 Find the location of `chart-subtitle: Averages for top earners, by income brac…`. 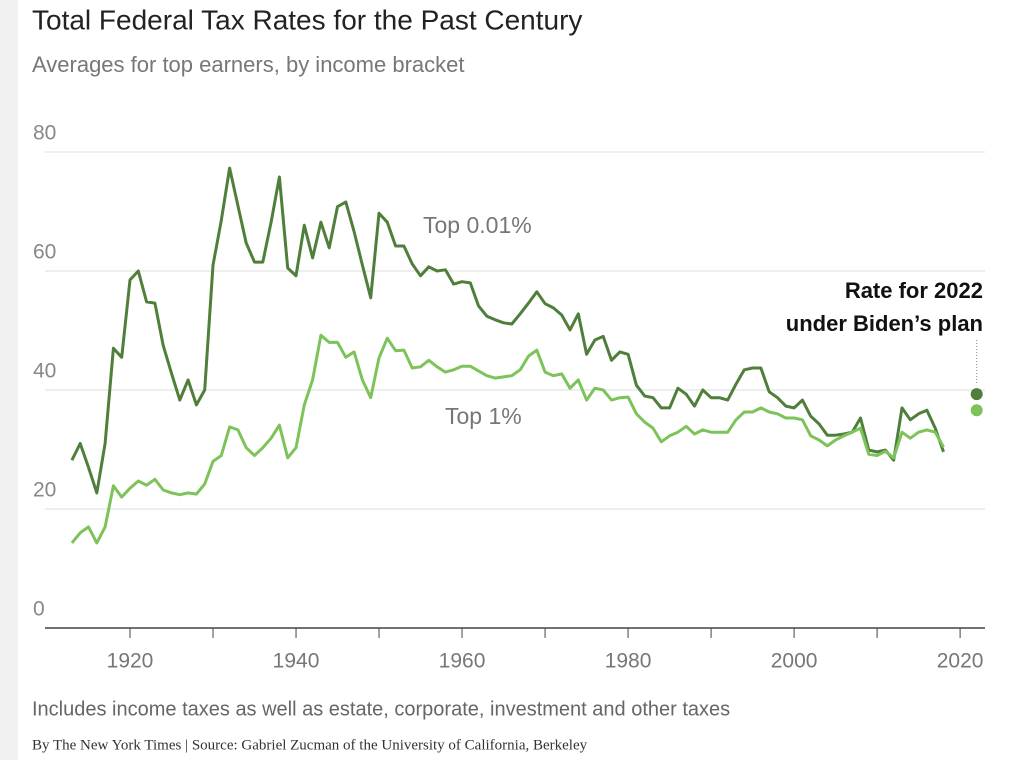

chart-subtitle: Averages for top earners, by income brac… is located at coordinates (248, 64).